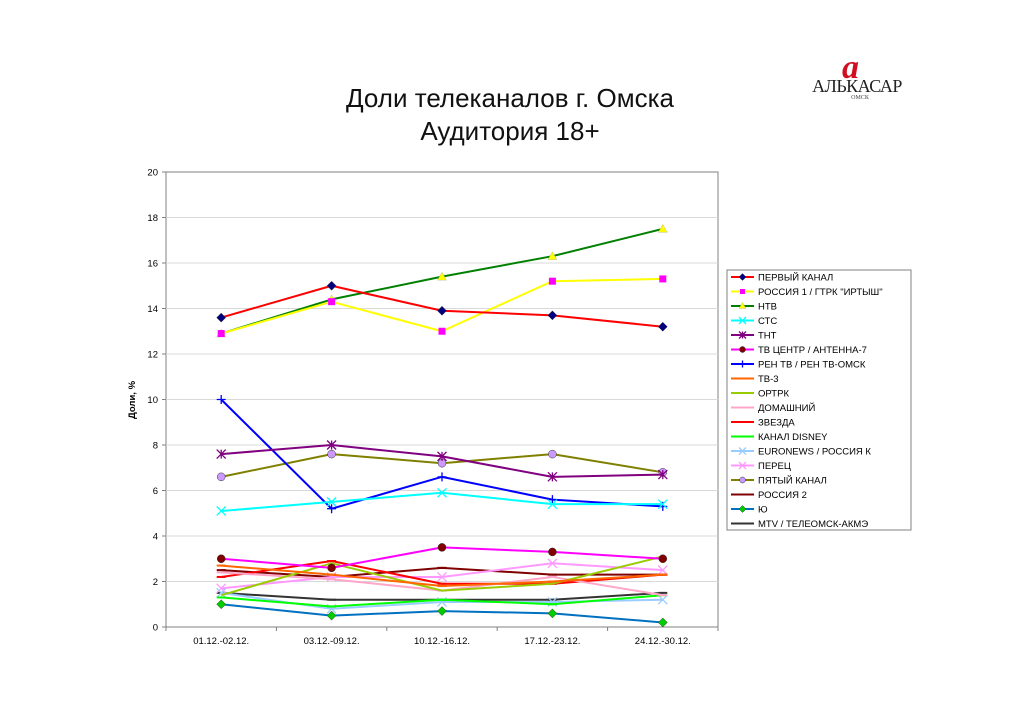  I want to click on legend-item: ПЕРЕЦ, so click(761, 466).